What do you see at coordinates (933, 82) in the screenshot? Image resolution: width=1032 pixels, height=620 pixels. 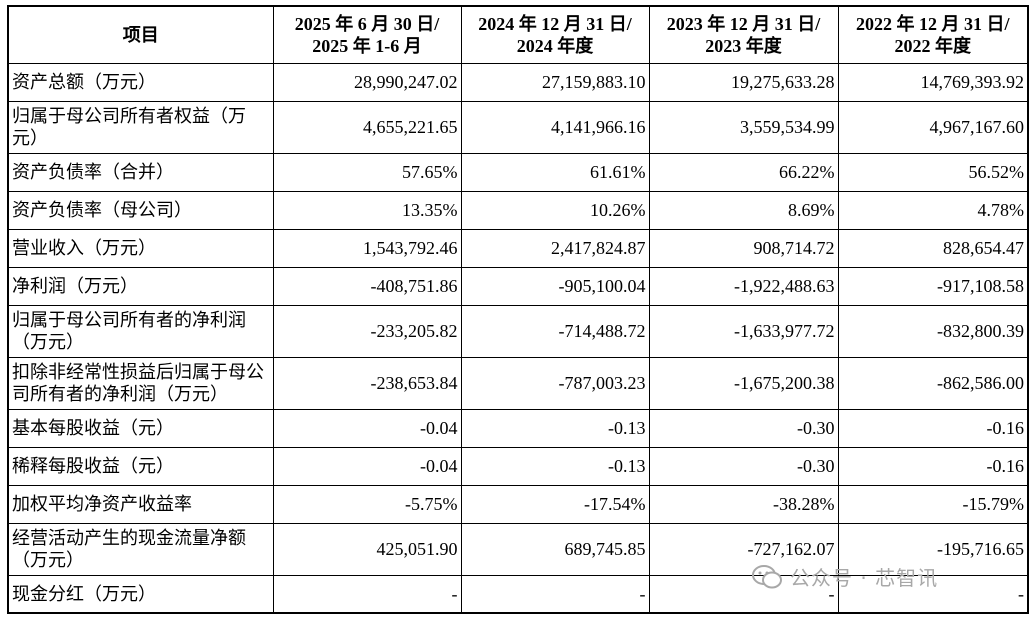 I see `value-cell: 14,769,393.92` at bounding box center [933, 82].